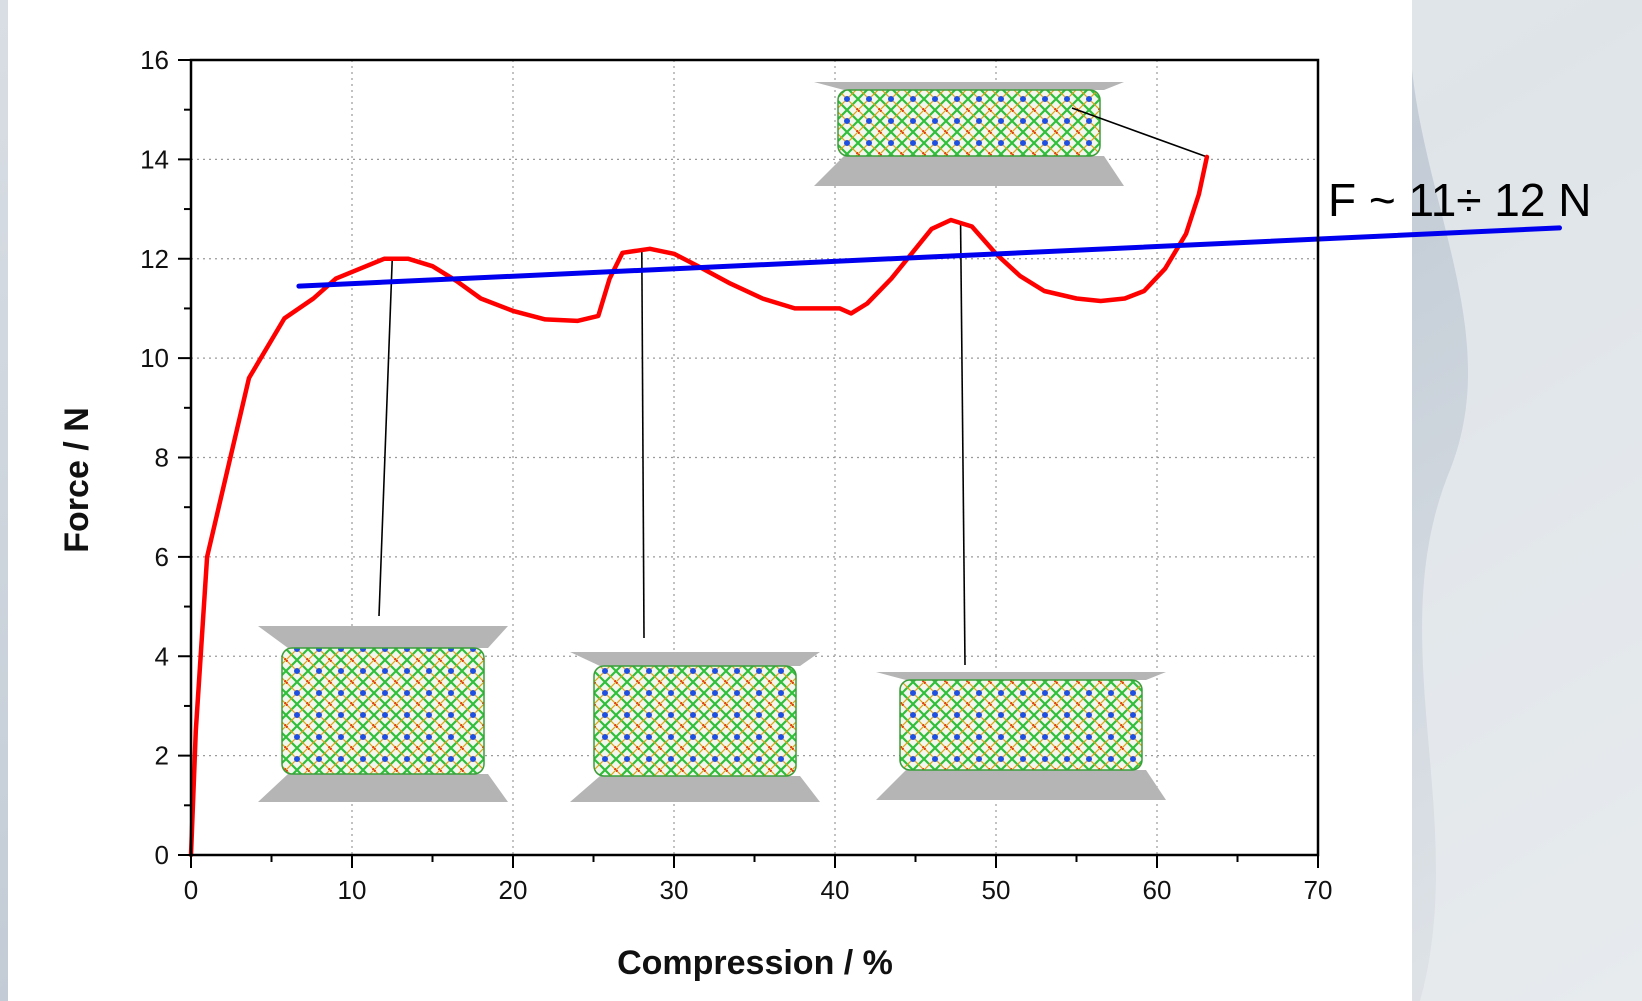 The height and width of the screenshot is (1001, 1642). Describe the element at coordinates (352, 890) in the screenshot. I see `x-tick-label: 10` at that location.